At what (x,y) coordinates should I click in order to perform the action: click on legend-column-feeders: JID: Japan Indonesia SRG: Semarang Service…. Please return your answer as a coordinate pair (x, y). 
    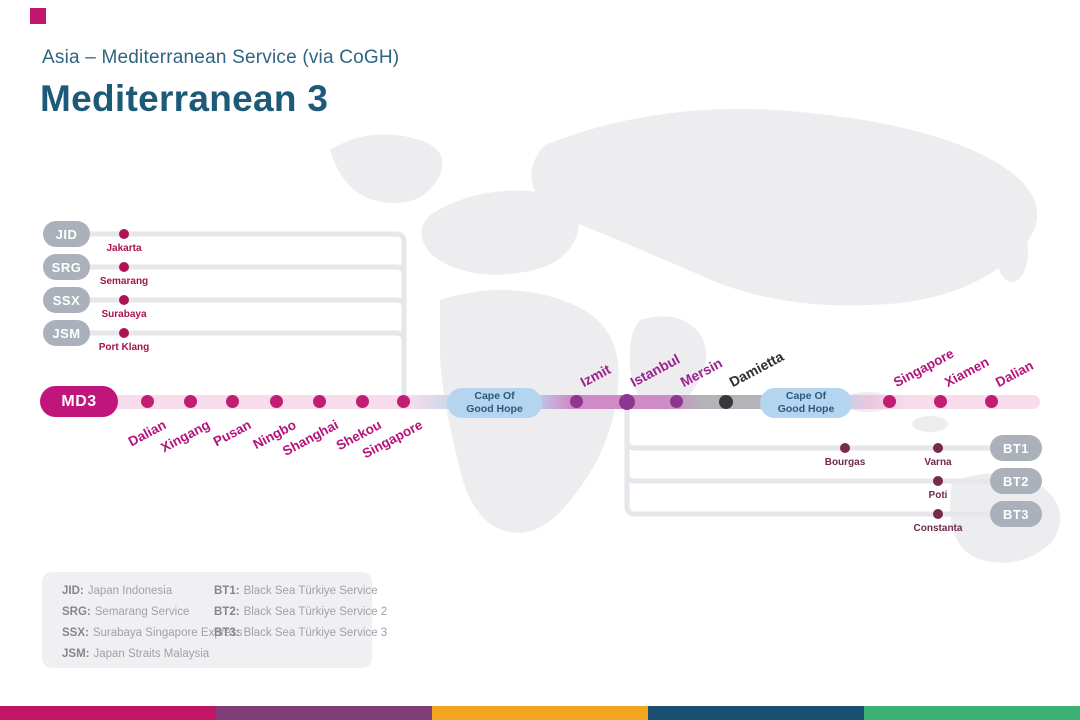
    Looking at the image, I should click on (152, 627).